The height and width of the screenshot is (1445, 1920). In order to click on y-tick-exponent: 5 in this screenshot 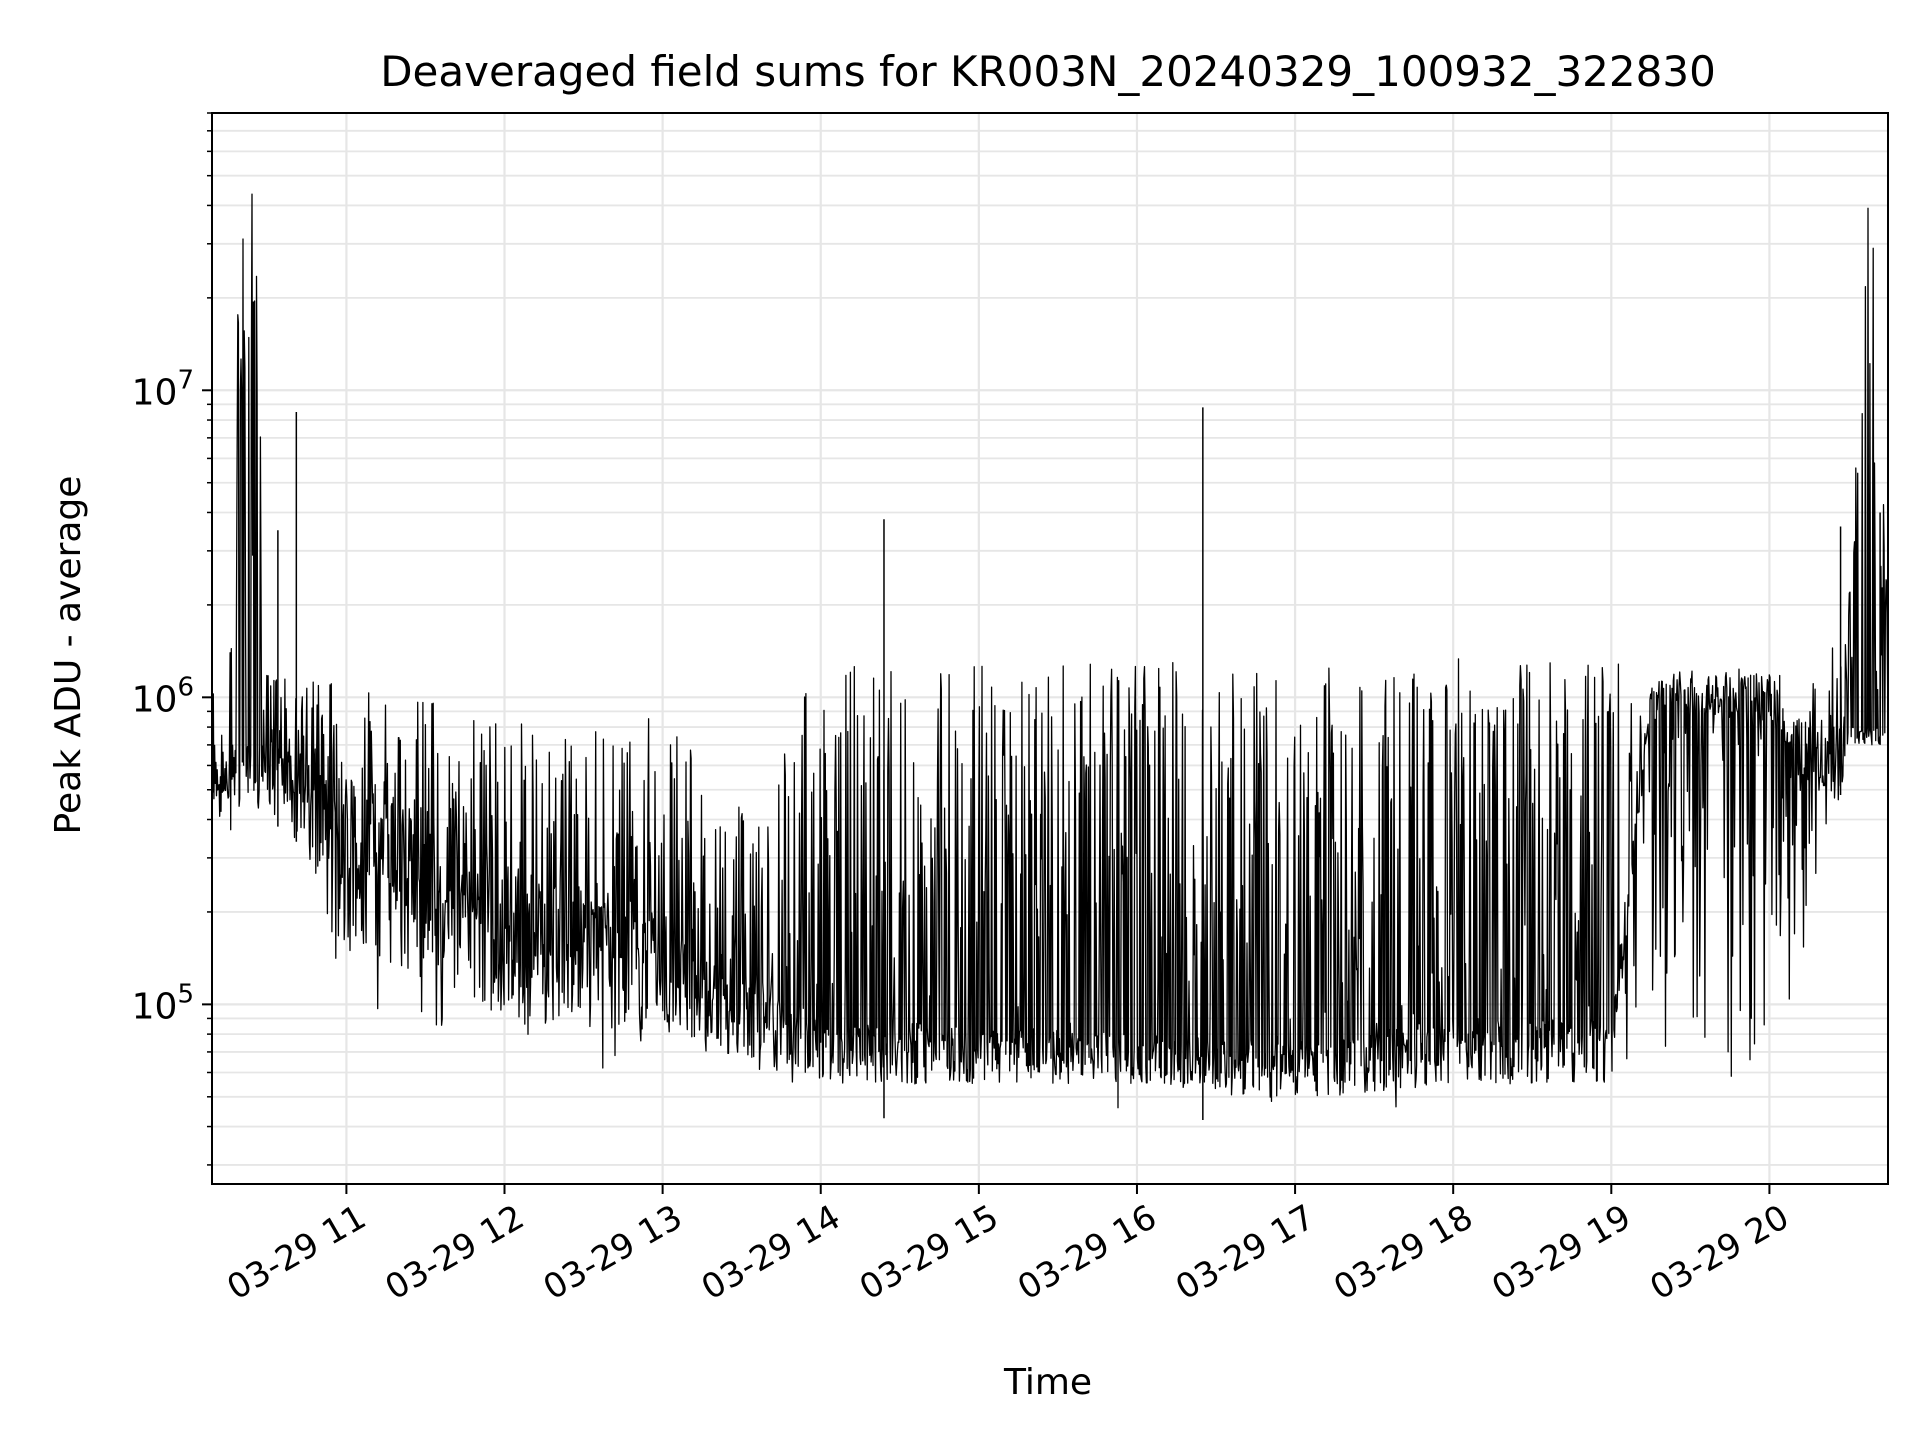, I will do `click(185, 994)`.